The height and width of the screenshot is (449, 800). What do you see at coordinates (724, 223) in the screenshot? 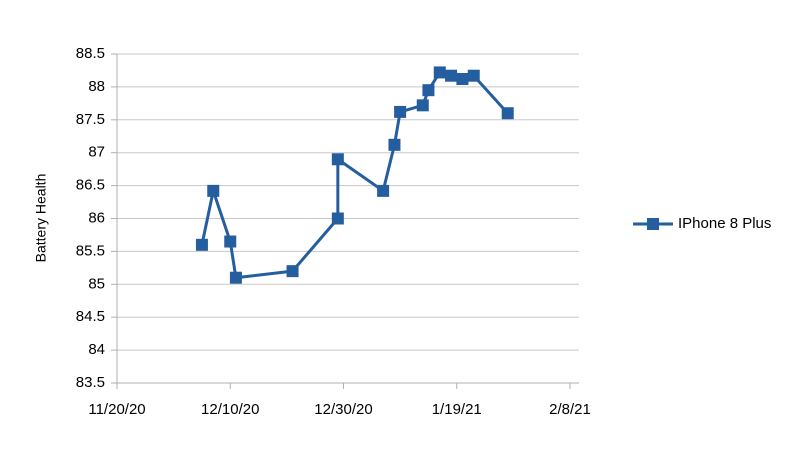
I see `legend-label: IPhone 8 Plus` at bounding box center [724, 223].